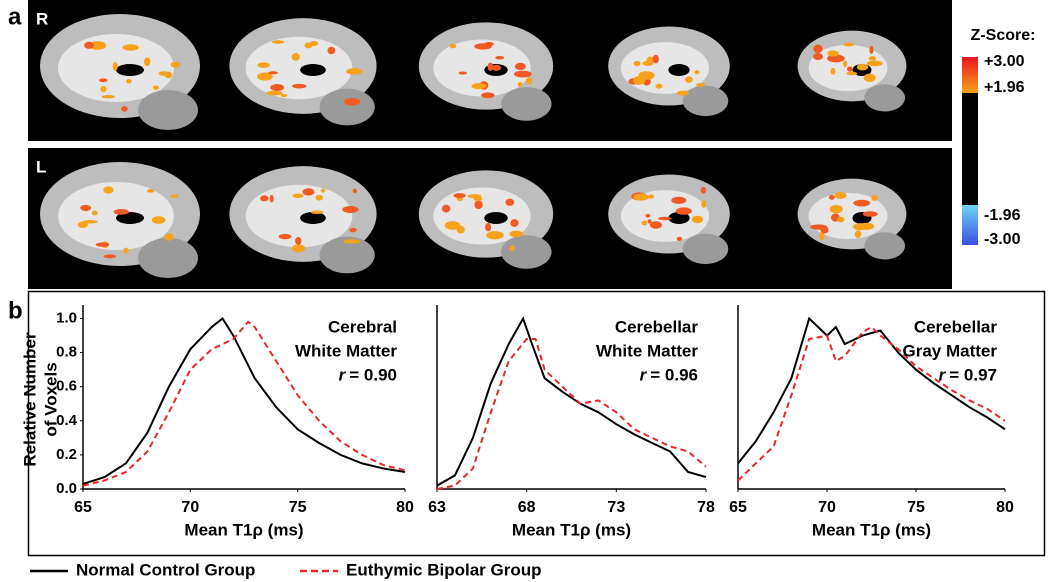  What do you see at coordinates (1003, 35) in the screenshot?
I see `colorbar-title: Z-Score:` at bounding box center [1003, 35].